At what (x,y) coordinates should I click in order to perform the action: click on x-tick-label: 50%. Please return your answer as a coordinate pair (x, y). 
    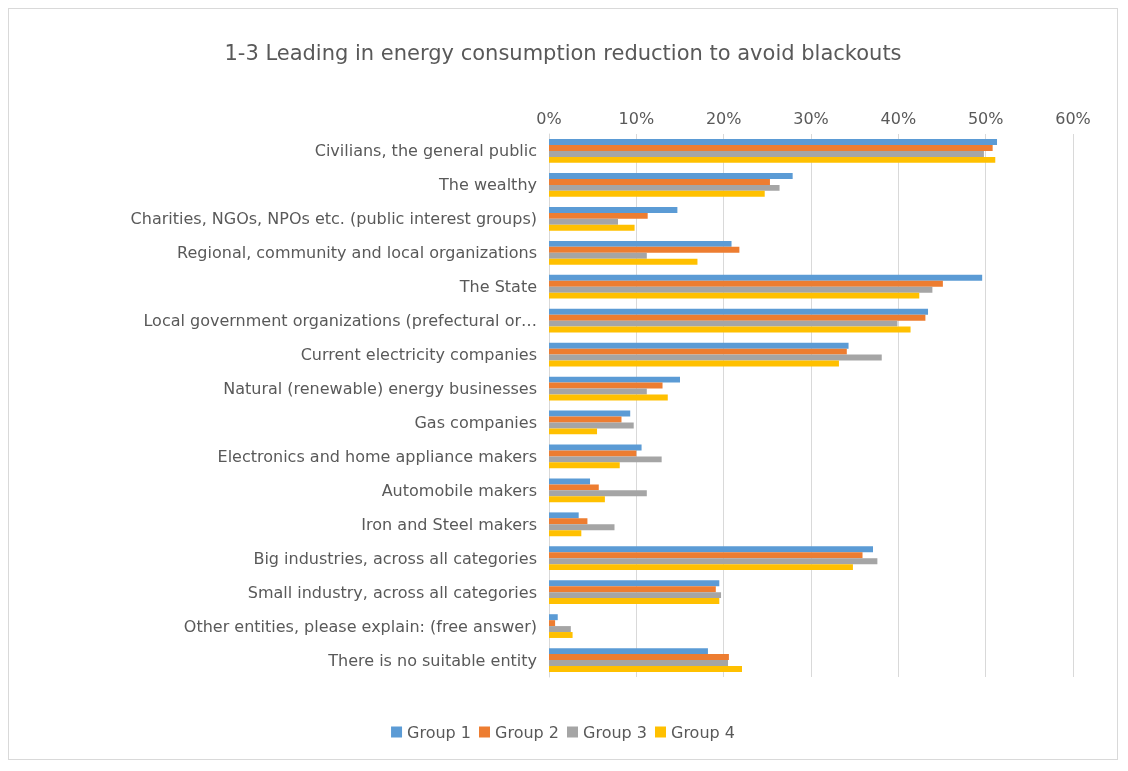
    Looking at the image, I should click on (985, 118).